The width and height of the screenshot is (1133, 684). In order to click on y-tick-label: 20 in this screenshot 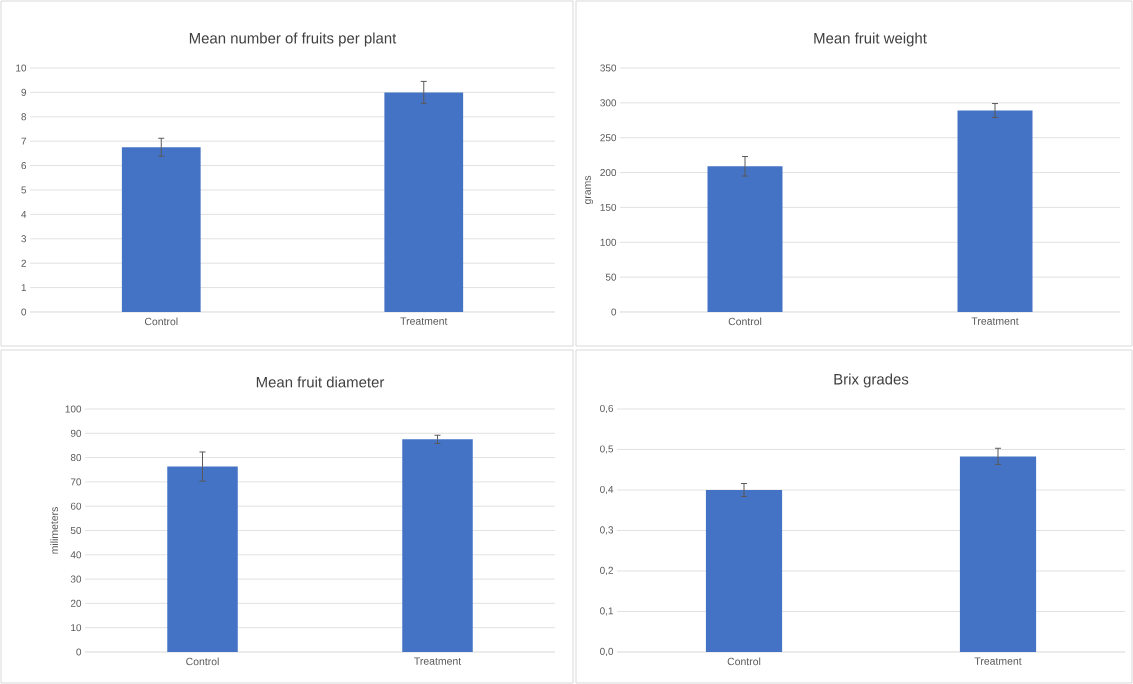, I will do `click(76, 603)`.